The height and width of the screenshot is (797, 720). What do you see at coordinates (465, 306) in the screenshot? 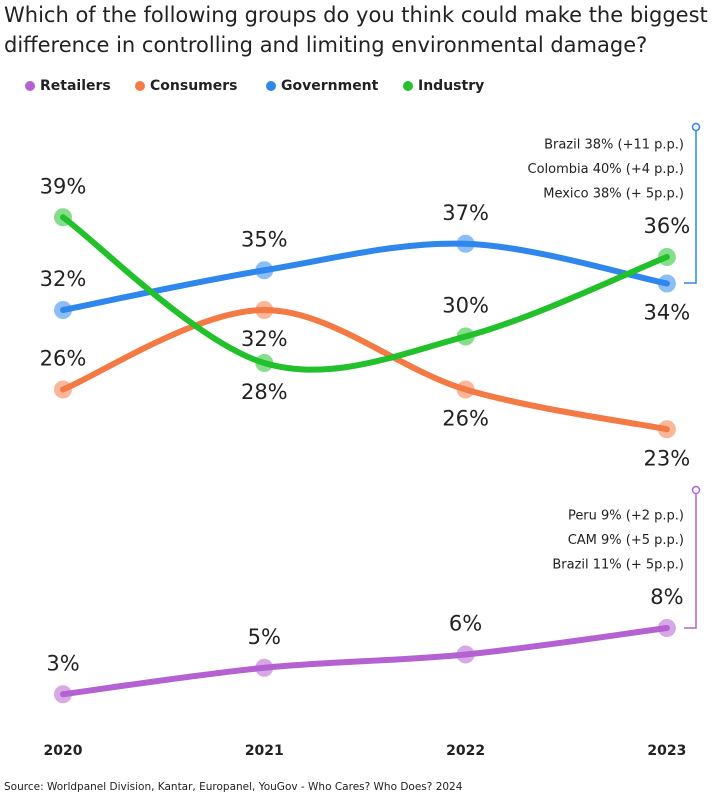
I see `value-label: 30%` at bounding box center [465, 306].